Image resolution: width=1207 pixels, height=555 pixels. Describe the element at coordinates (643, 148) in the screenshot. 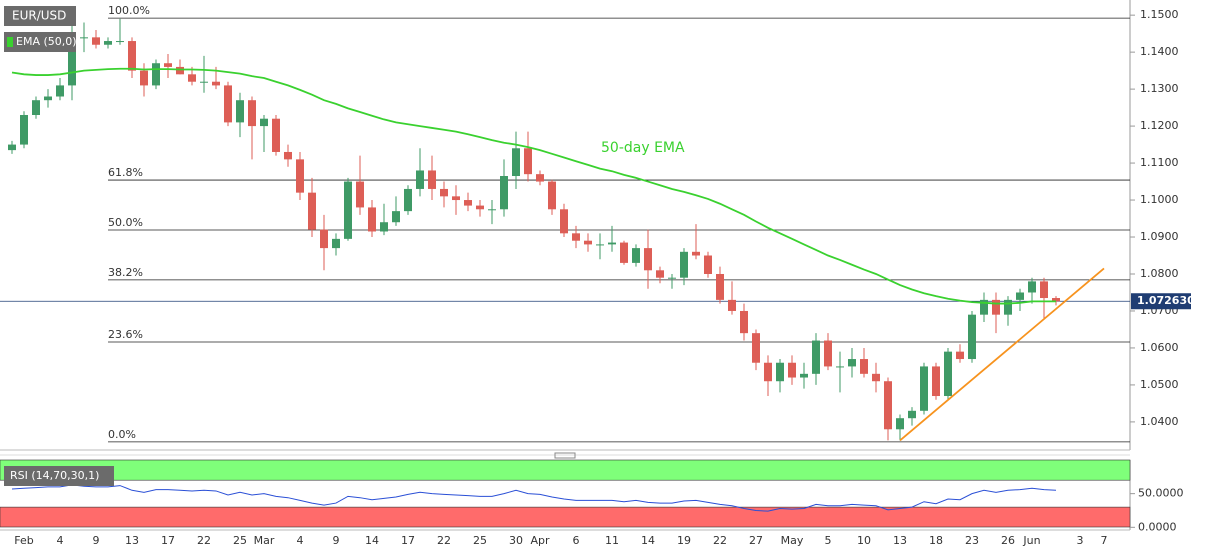

I see `annotation: 50-day EMA` at that location.